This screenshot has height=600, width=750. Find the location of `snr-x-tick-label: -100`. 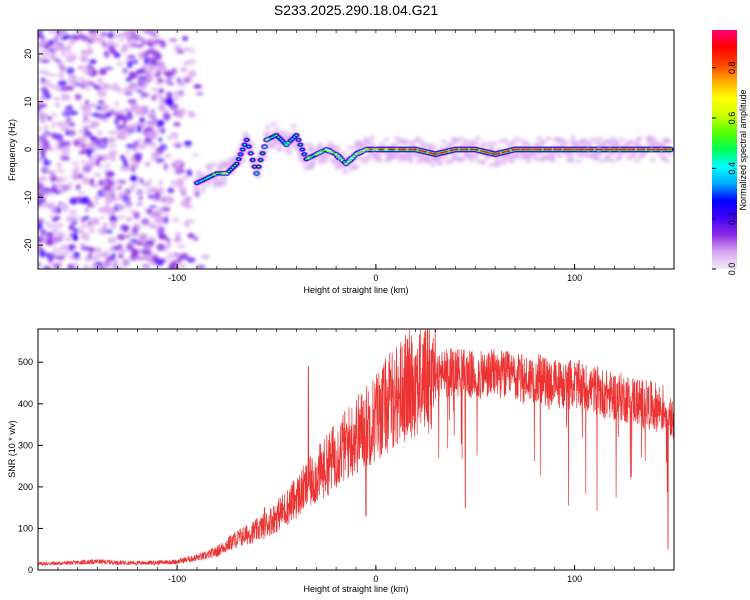

snr-x-tick-label: -100 is located at coordinates (177, 579).